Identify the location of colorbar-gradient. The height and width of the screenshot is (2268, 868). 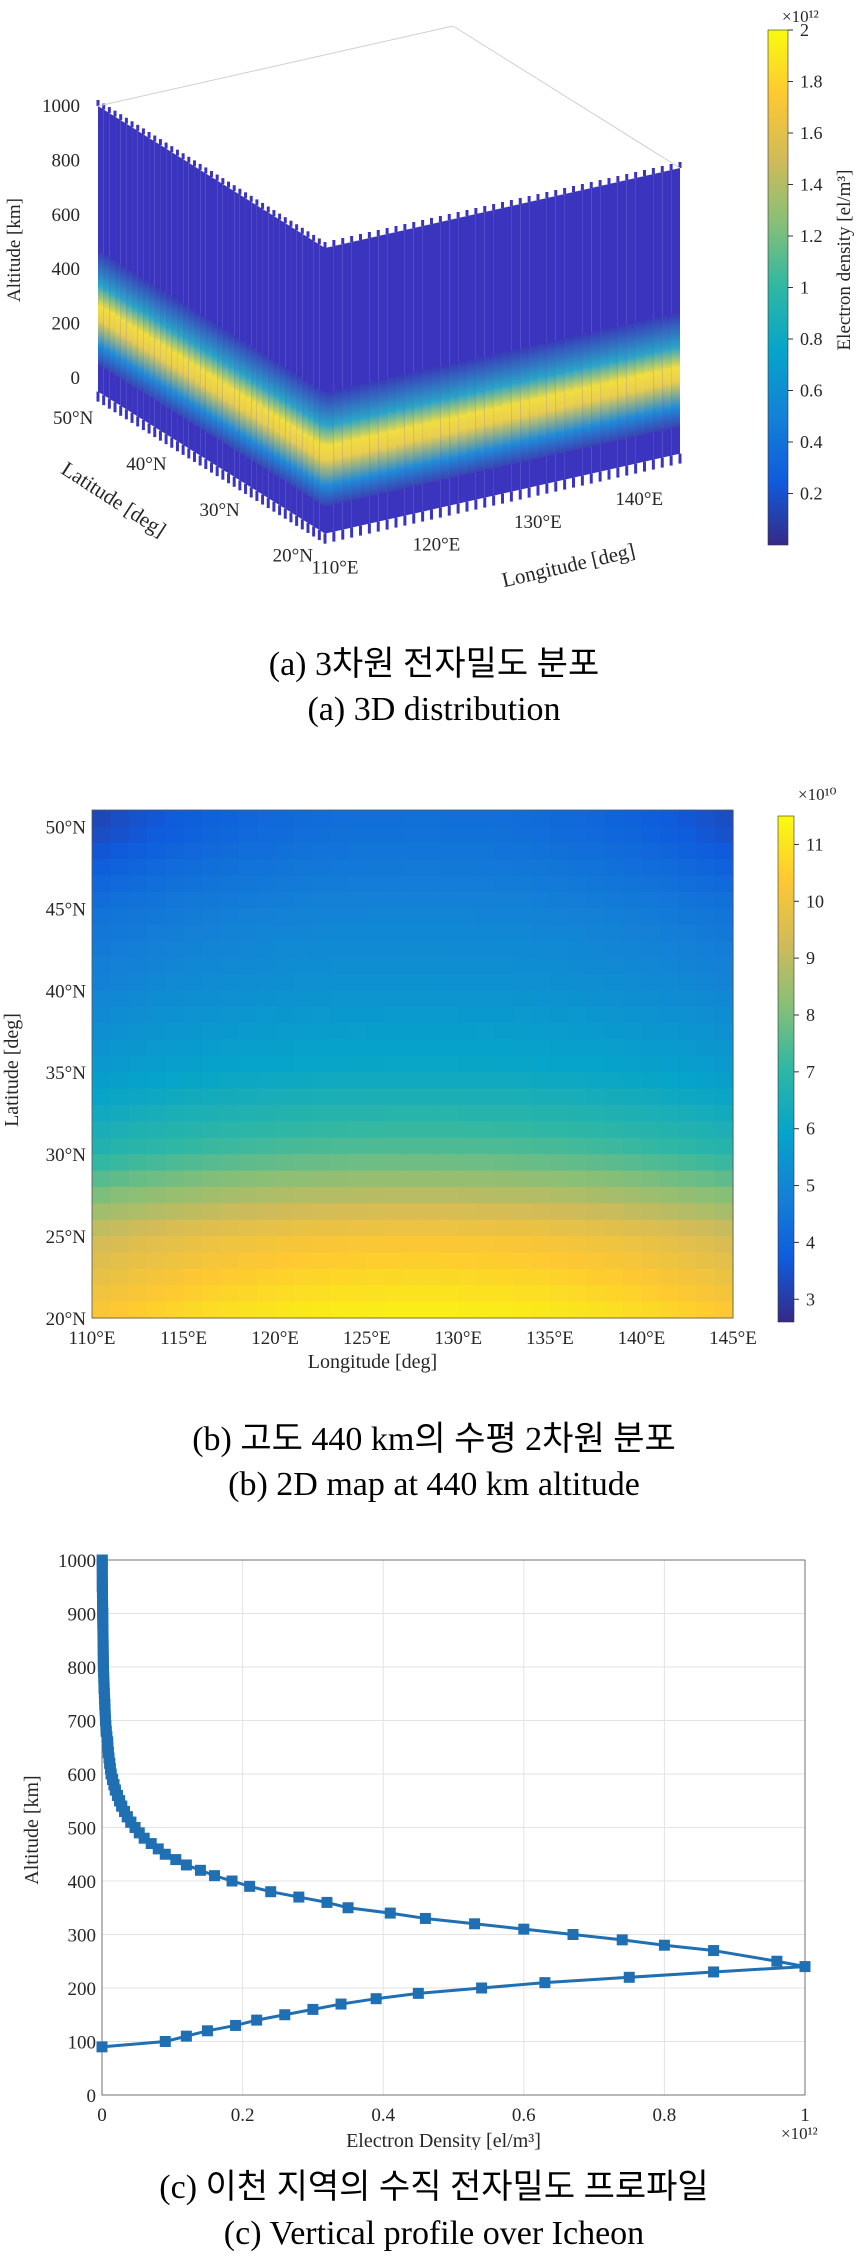
(778, 287).